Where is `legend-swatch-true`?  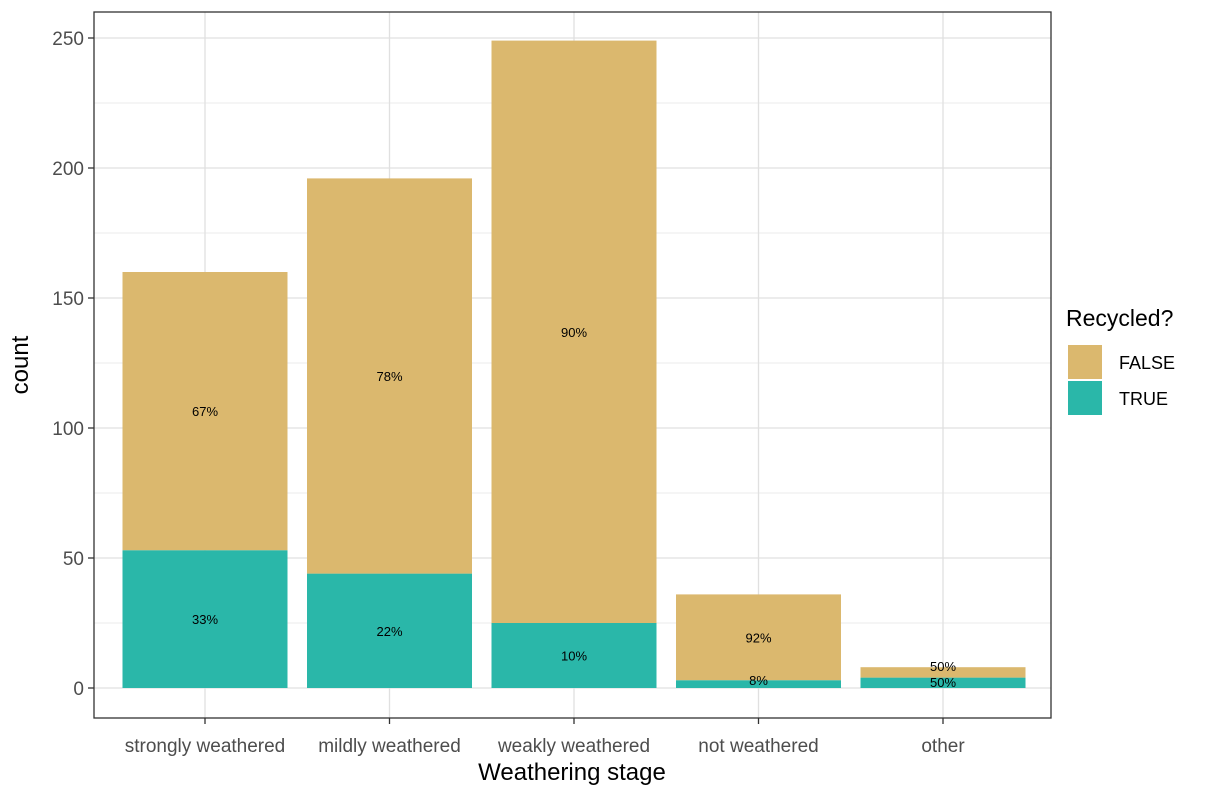 legend-swatch-true is located at coordinates (1085, 398).